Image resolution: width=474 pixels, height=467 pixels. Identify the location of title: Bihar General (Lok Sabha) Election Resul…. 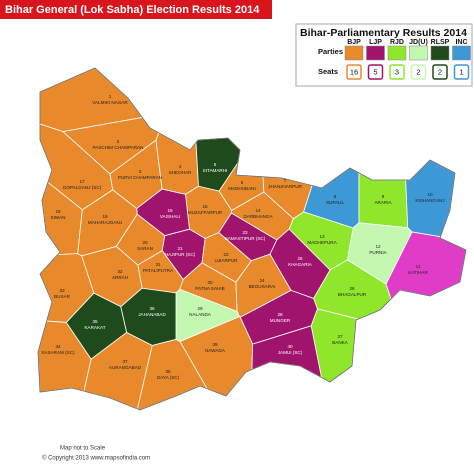
(132, 10).